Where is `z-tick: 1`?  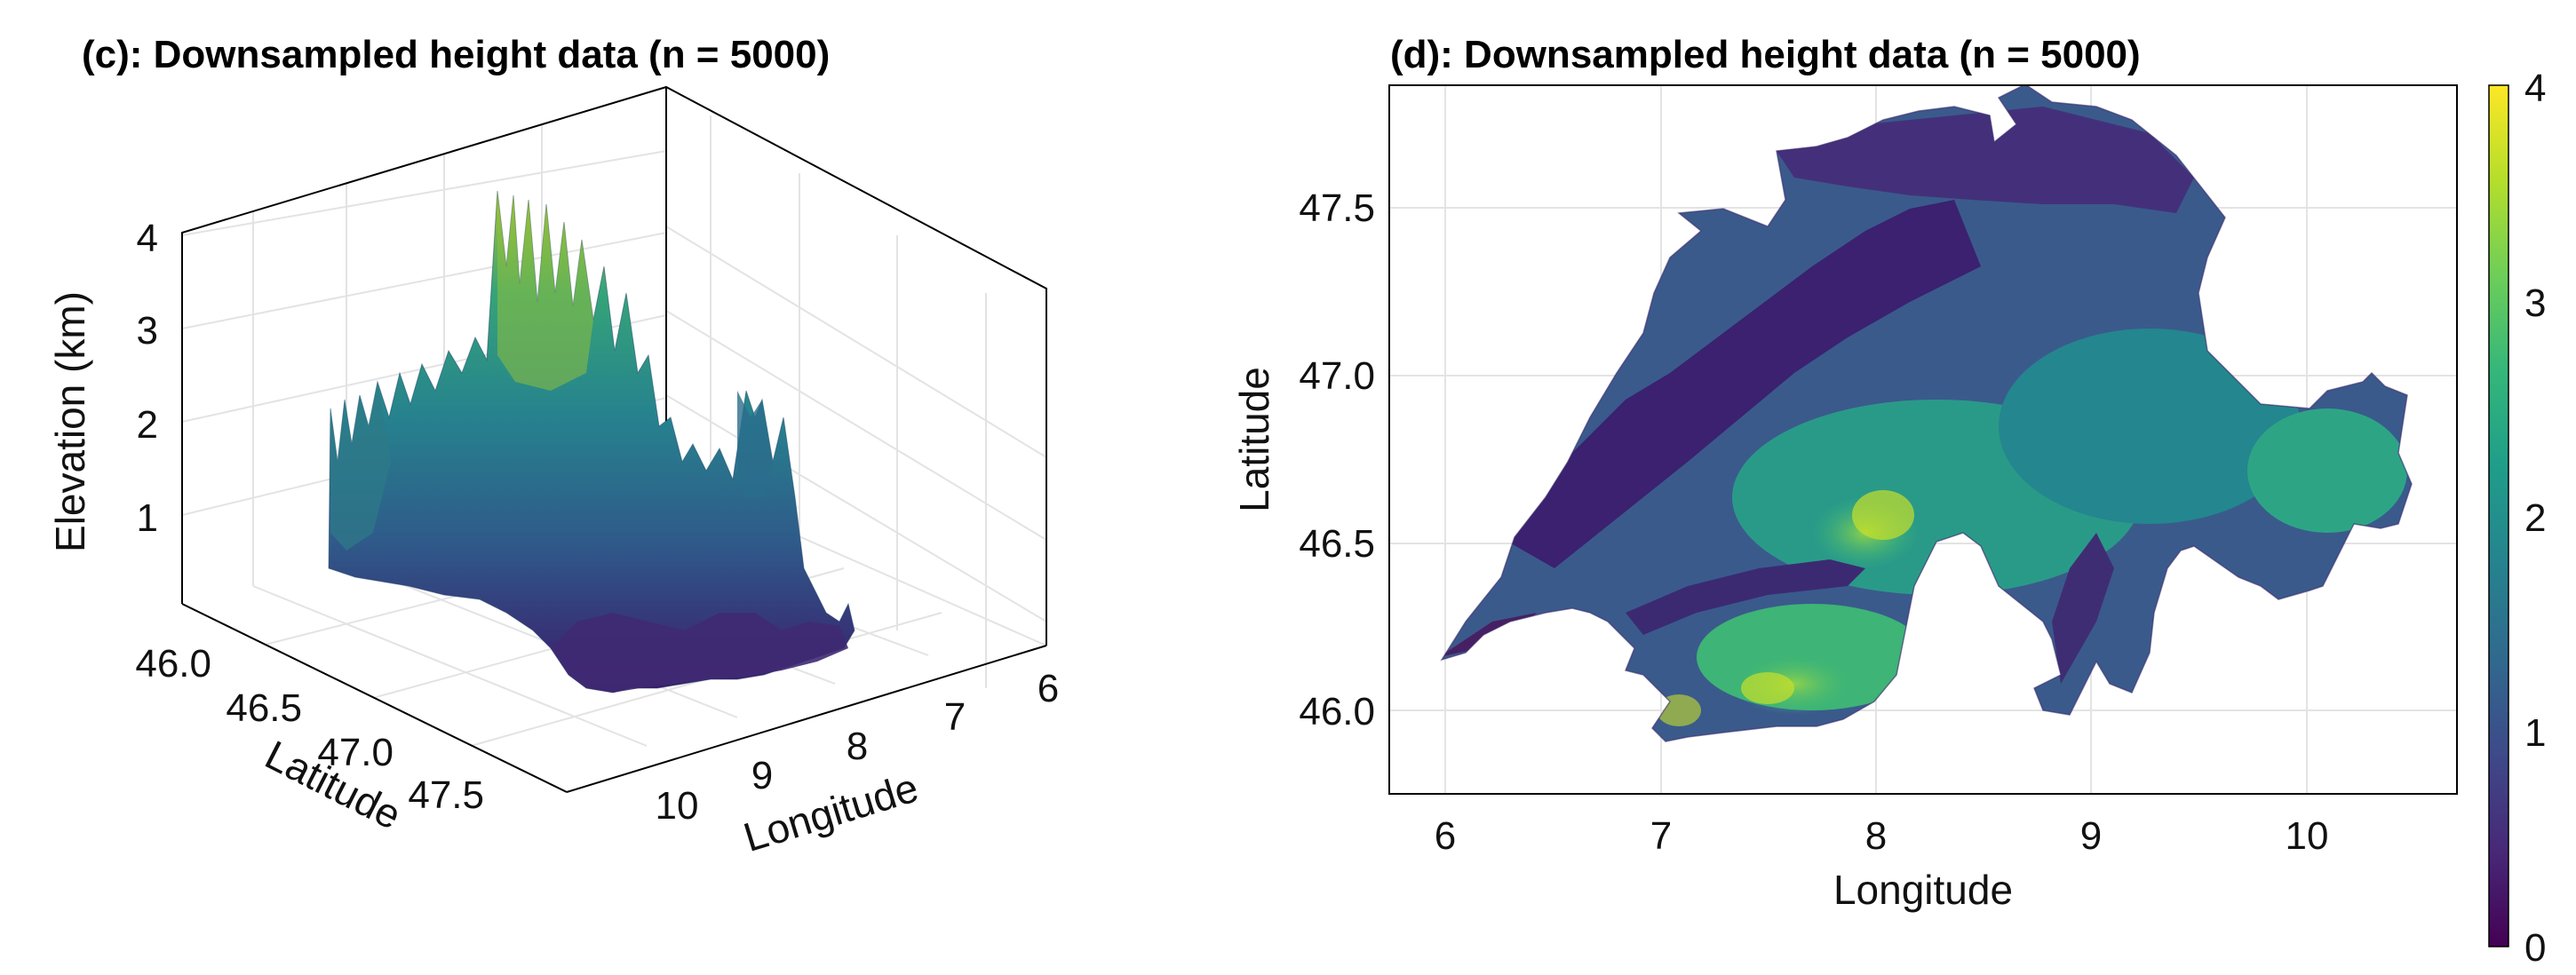
z-tick: 1 is located at coordinates (147, 518).